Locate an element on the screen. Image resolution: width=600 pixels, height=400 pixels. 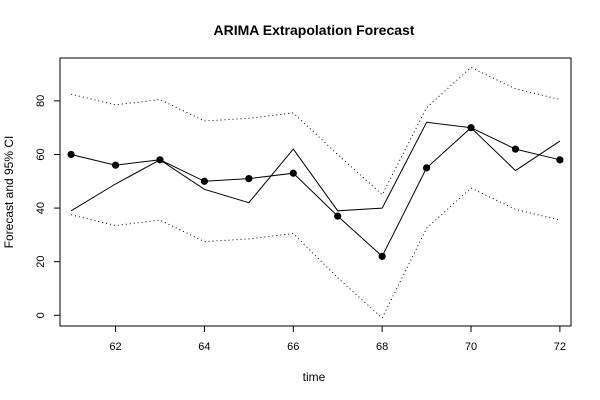
y-tick-label: 80 is located at coordinates (41, 101).